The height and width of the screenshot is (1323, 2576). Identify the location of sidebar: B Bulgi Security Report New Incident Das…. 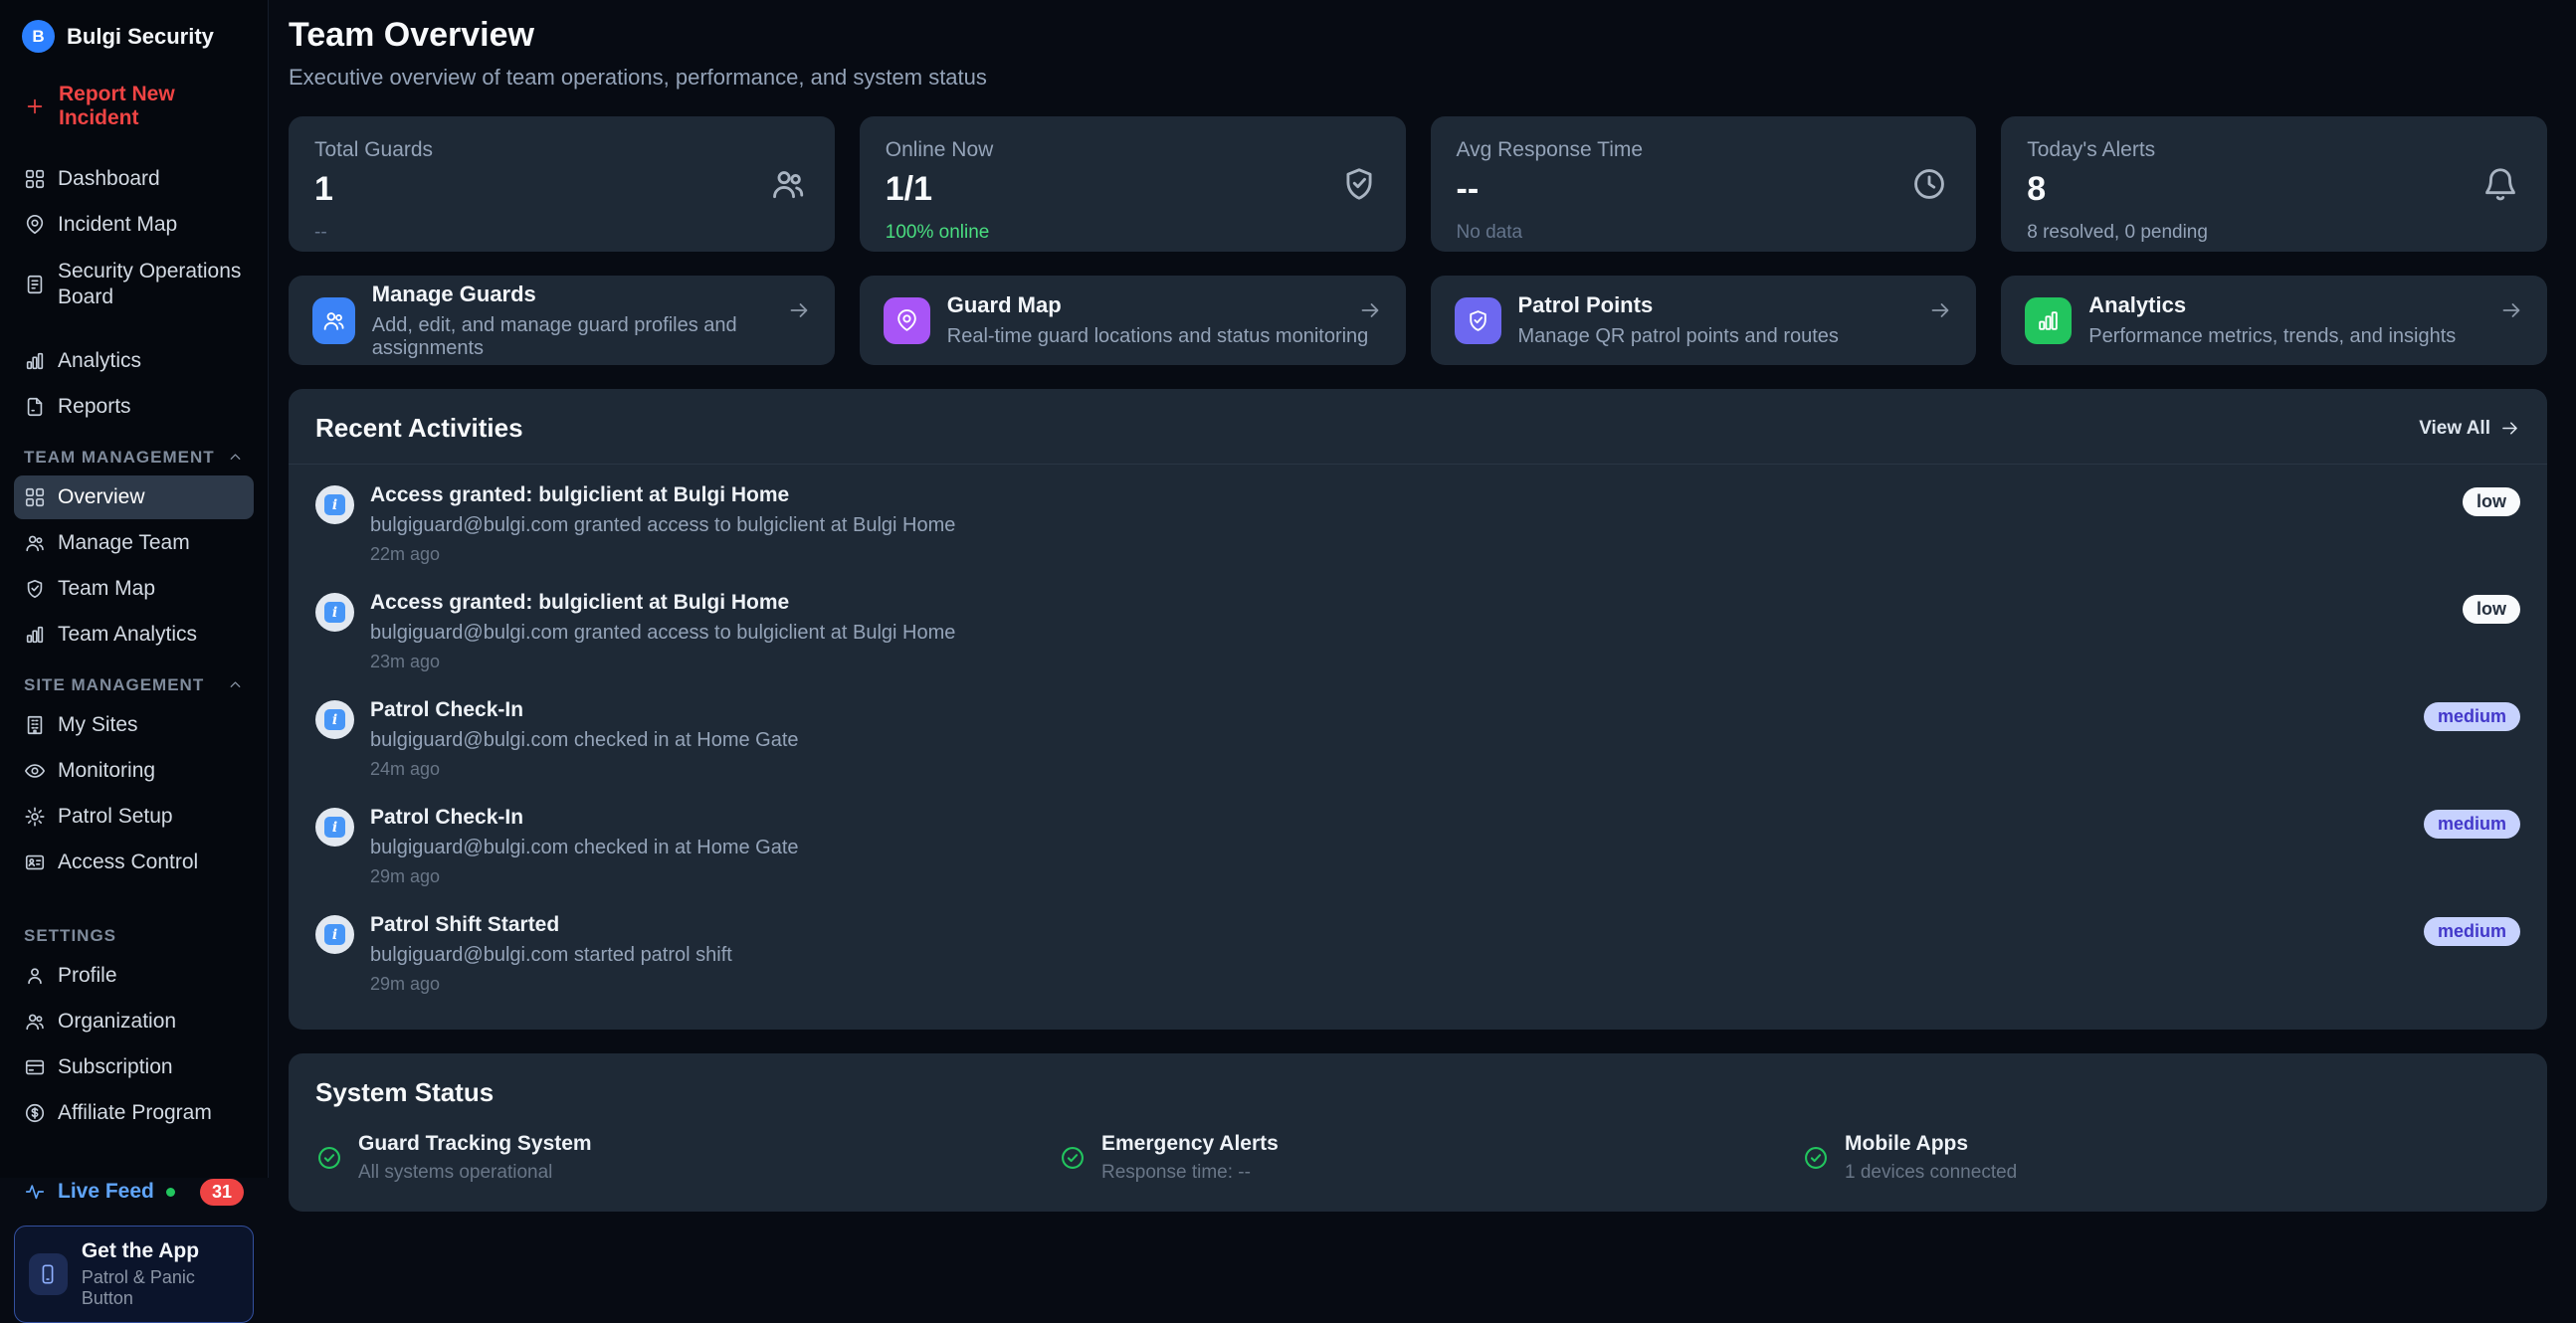
(134, 661).